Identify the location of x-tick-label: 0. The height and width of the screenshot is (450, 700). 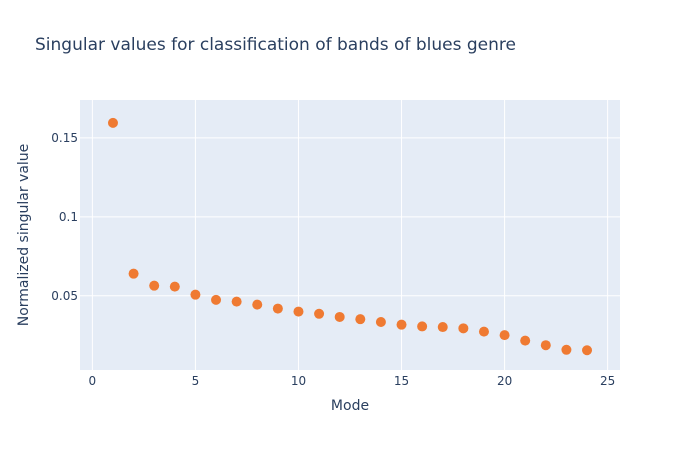
(93, 381).